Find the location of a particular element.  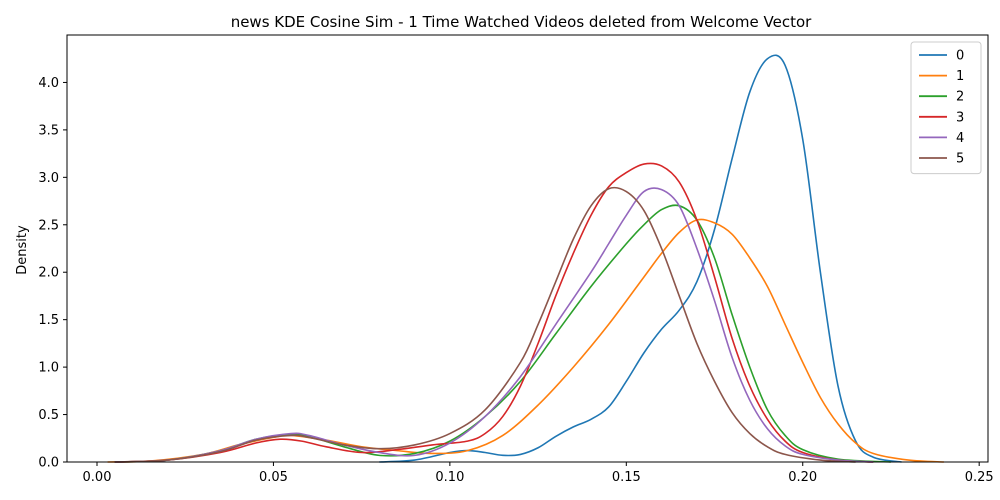

x-tick-label: 0.05 is located at coordinates (273, 477).